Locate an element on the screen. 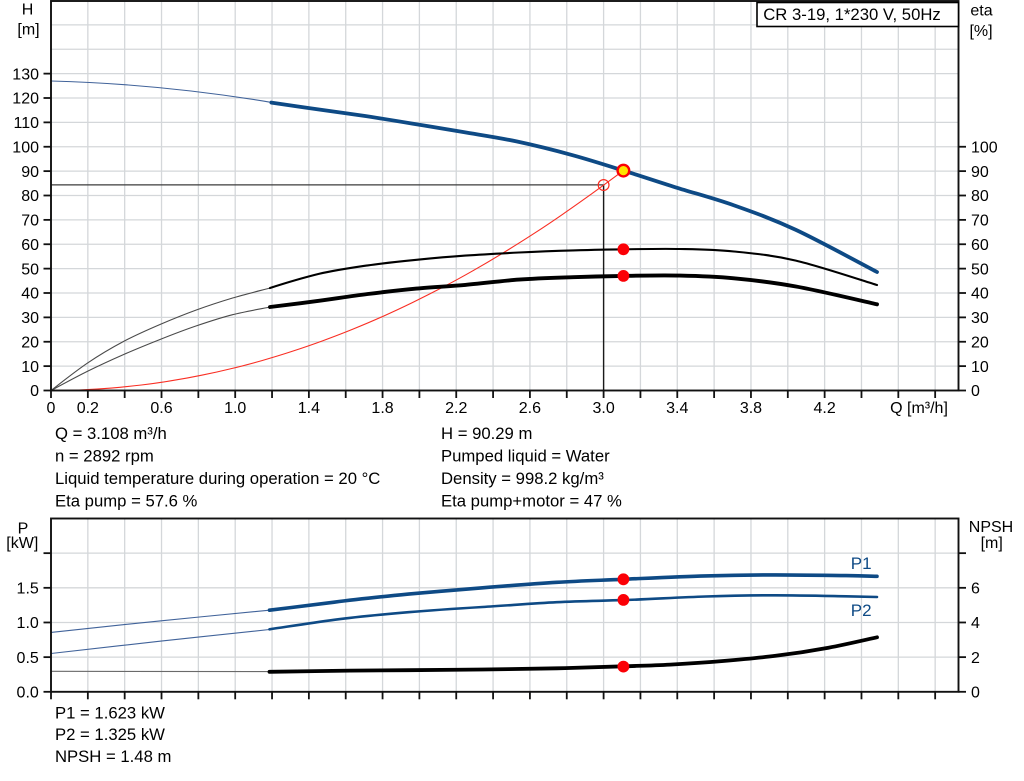  svg-text: Q [m³/h] is located at coordinates (919, 408).